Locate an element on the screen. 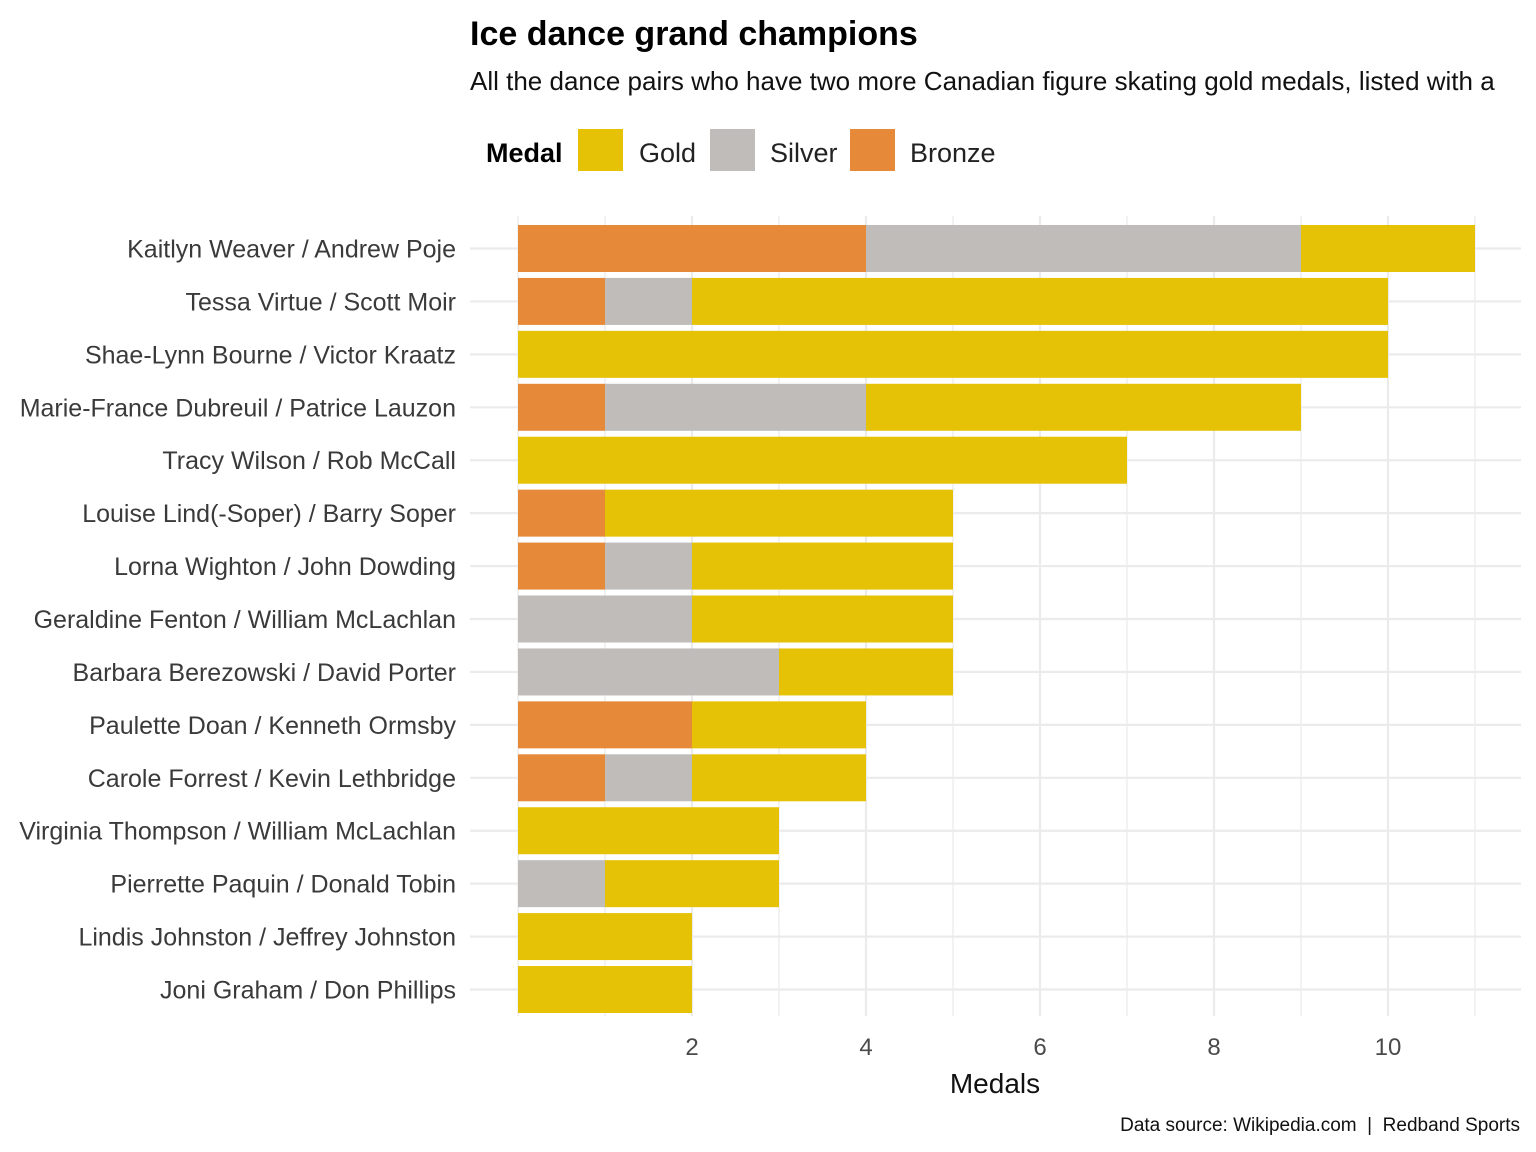  x-tick-label: 8 is located at coordinates (1213, 1047).